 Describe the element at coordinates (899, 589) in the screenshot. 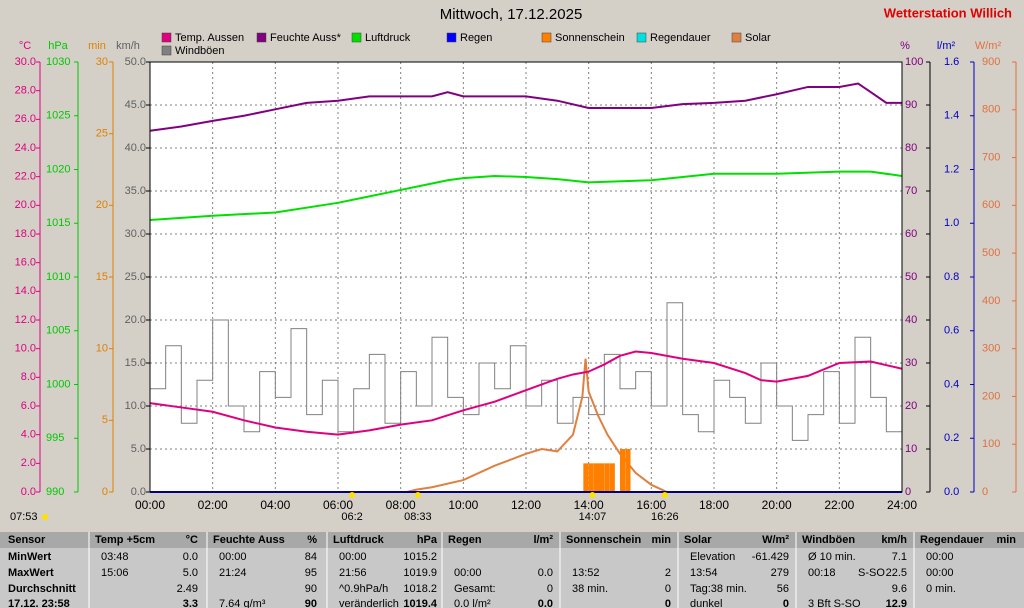

I see `table-cell: 9.6` at that location.